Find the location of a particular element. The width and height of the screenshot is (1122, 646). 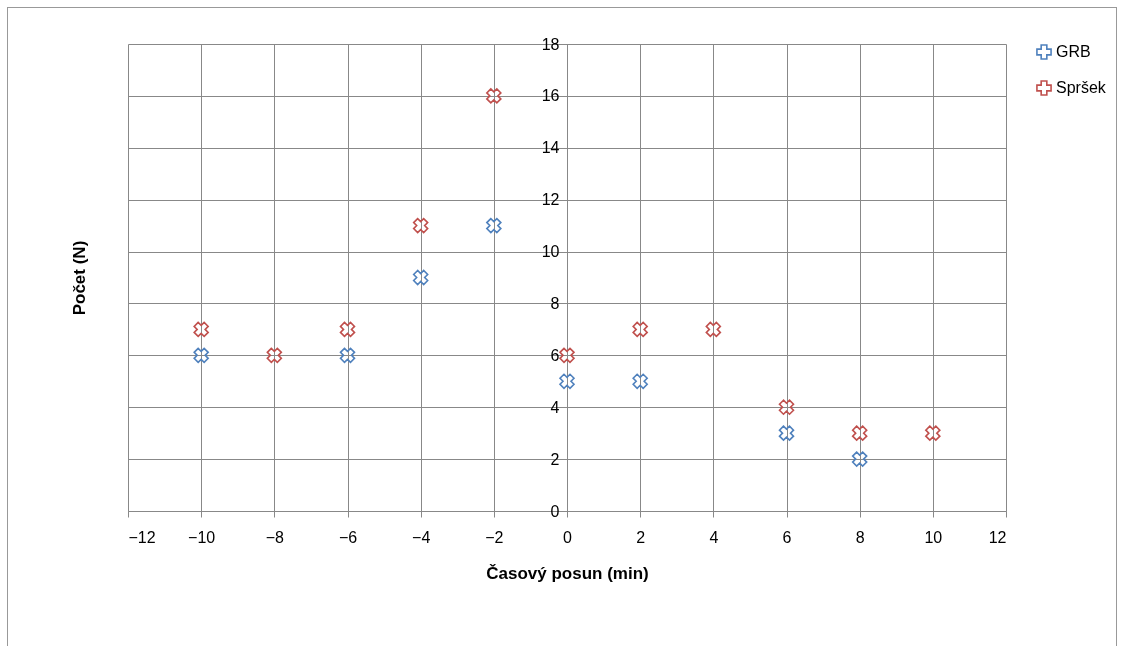

x-tick-label: −2 is located at coordinates (494, 537).